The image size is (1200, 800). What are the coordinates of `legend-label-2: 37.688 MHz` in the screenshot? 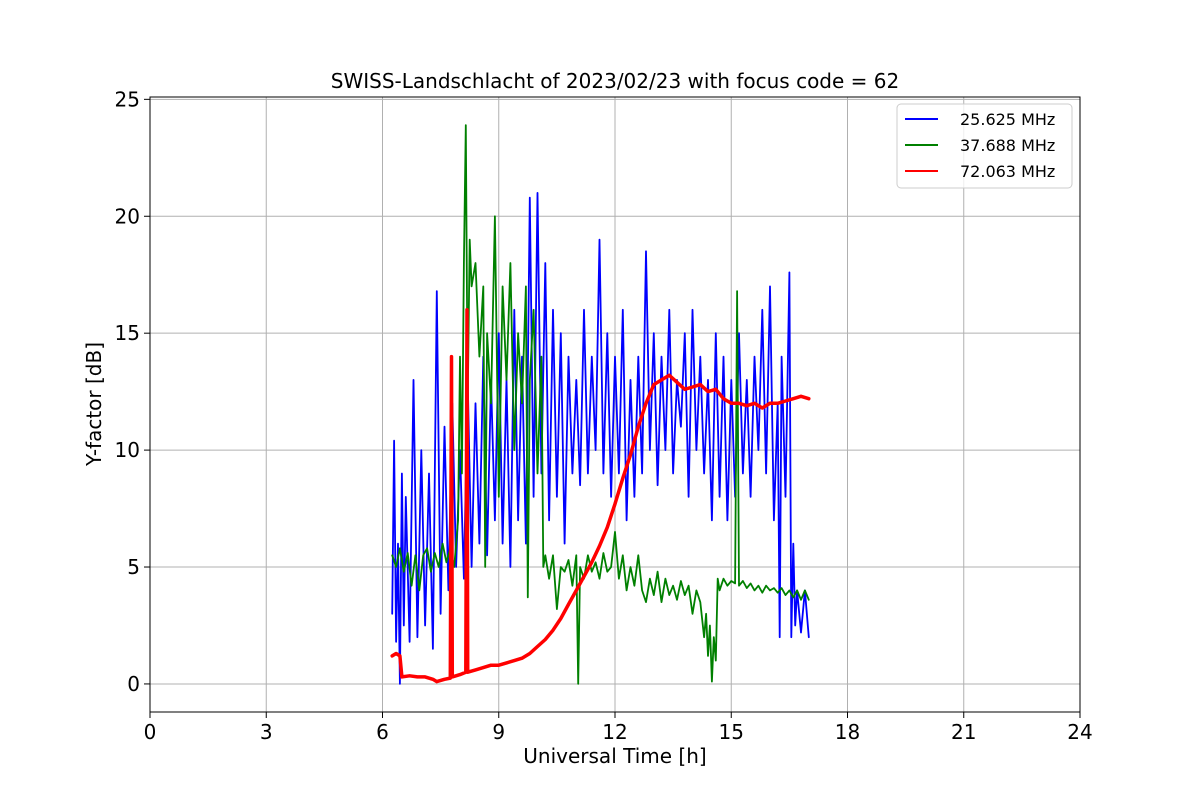 It's located at (1007, 145).